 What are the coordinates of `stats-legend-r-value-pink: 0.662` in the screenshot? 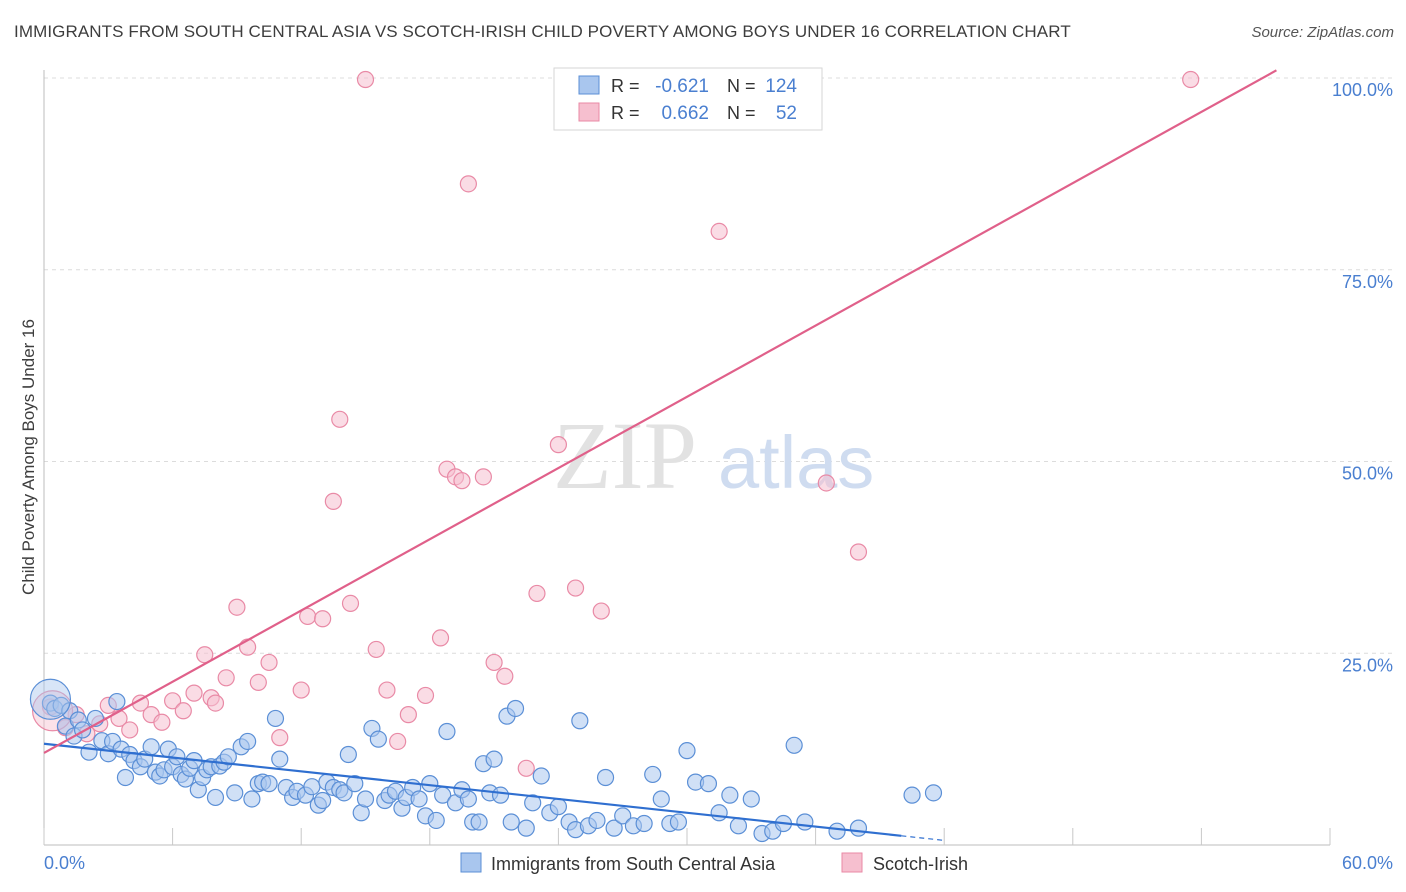 It's located at (685, 113).